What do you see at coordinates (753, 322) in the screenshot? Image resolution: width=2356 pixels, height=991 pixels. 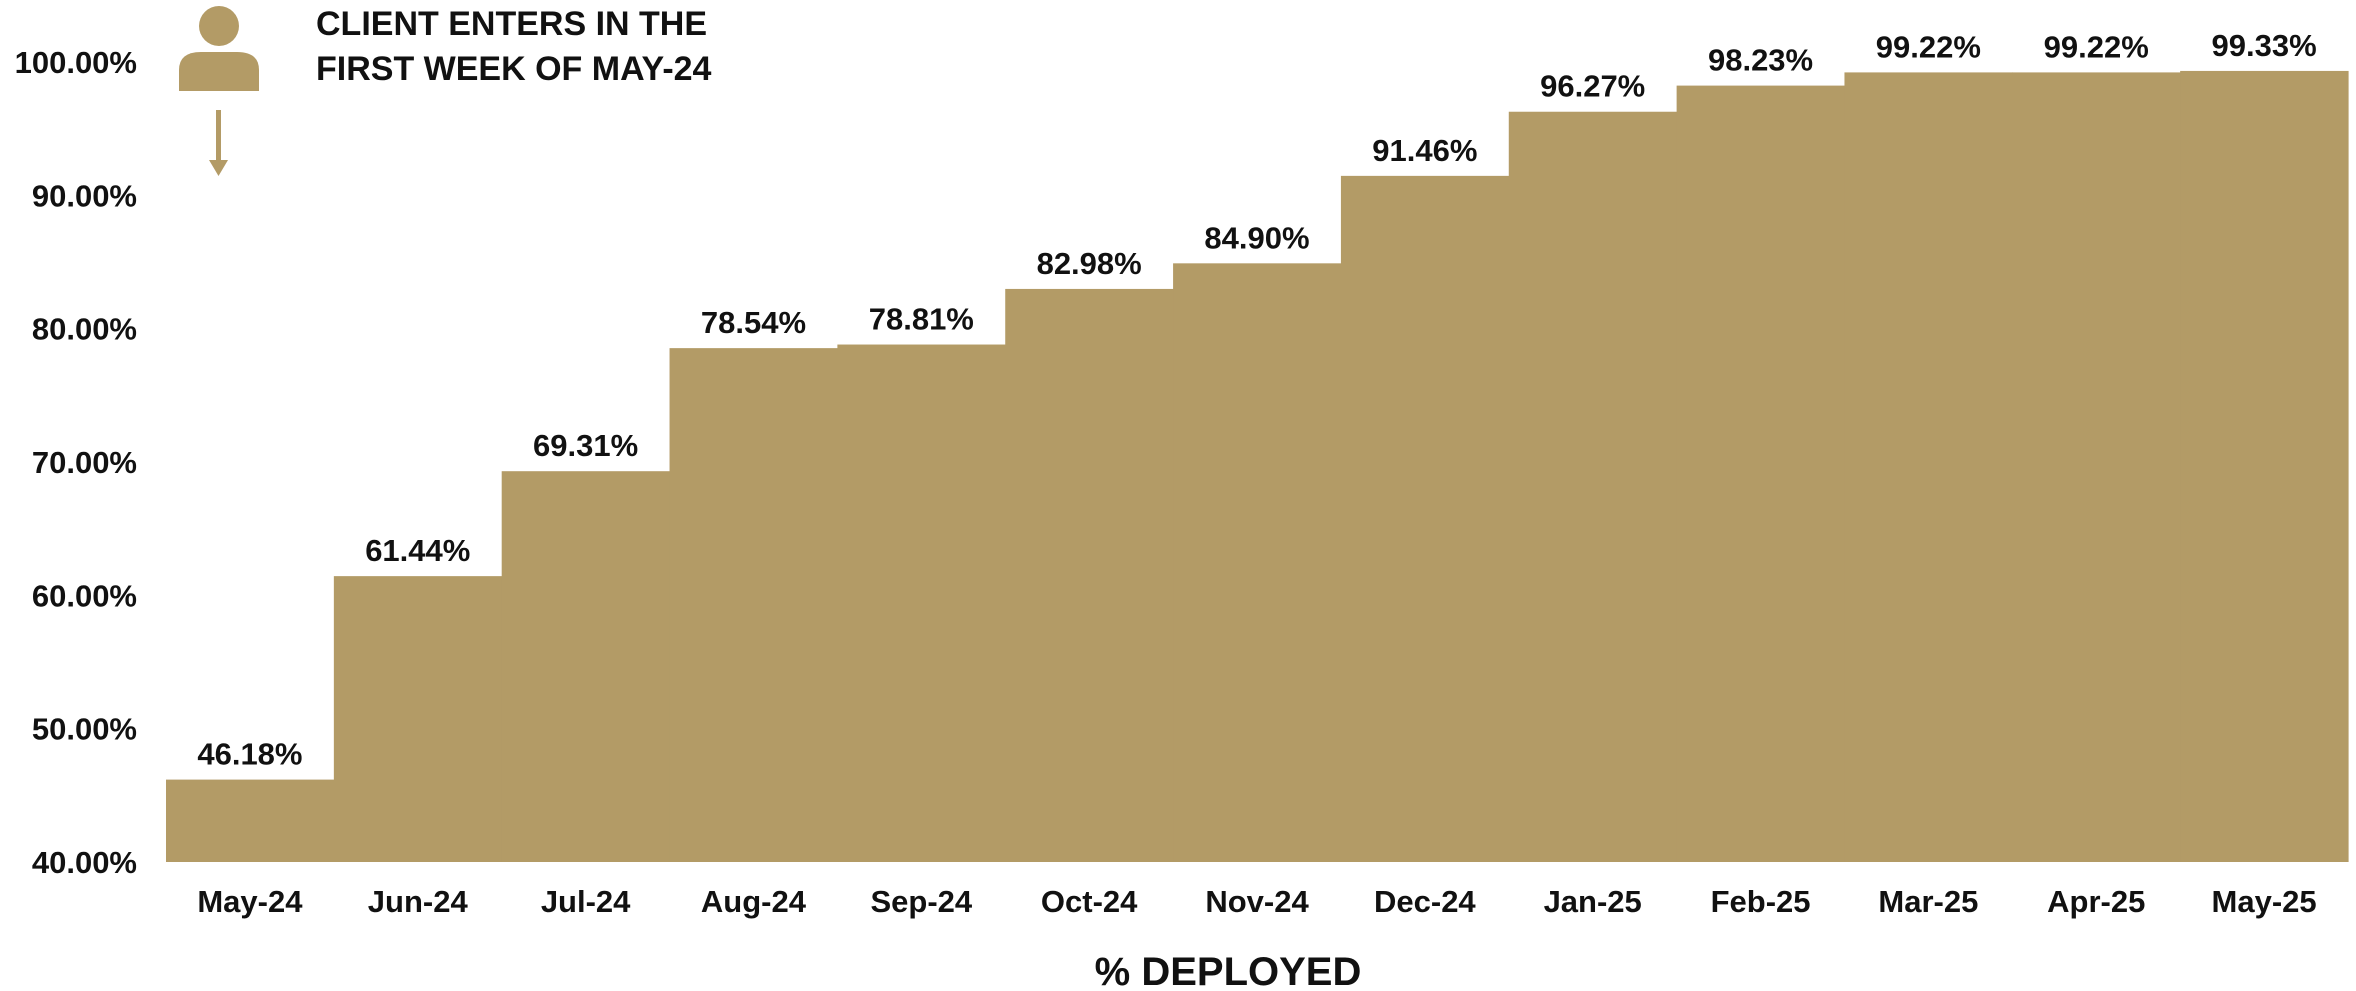 I see `data-label: 78.54%` at bounding box center [753, 322].